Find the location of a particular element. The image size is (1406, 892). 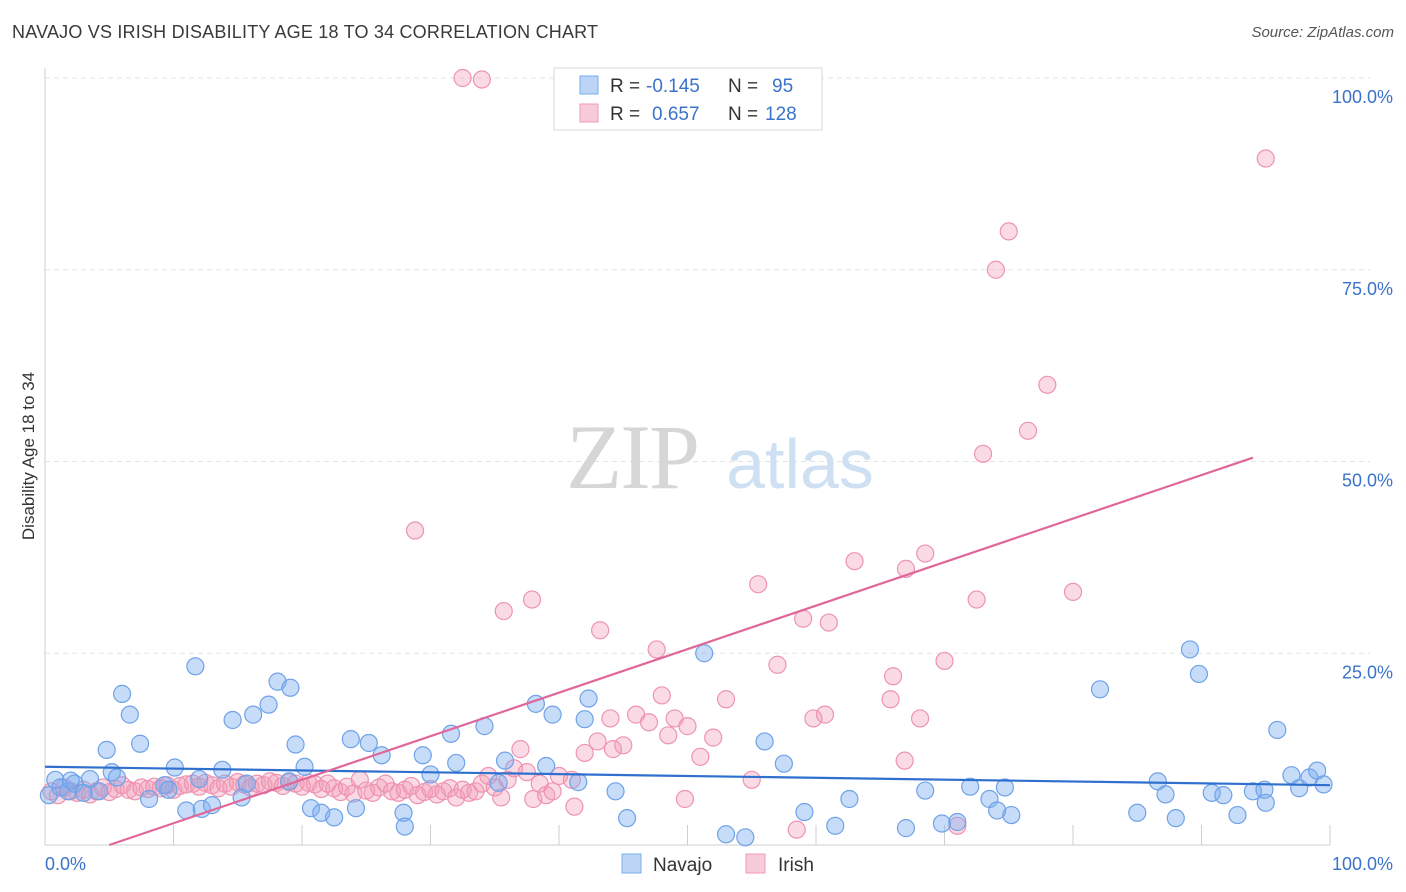

watermark-atlas: atlas is located at coordinates (800, 464).